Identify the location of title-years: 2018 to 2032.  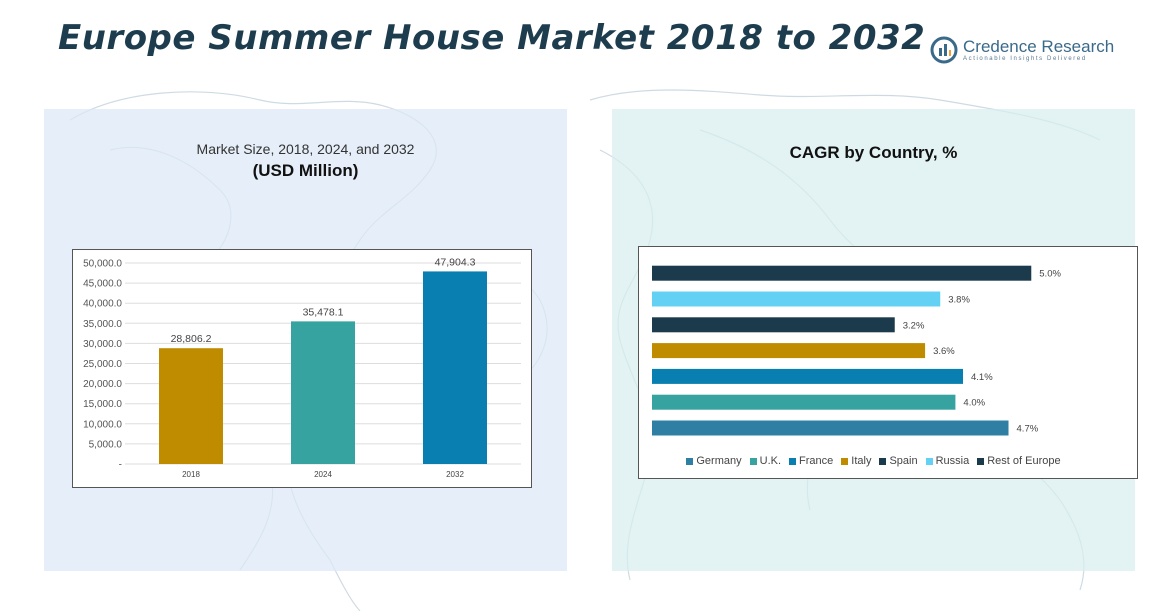
(796, 38).